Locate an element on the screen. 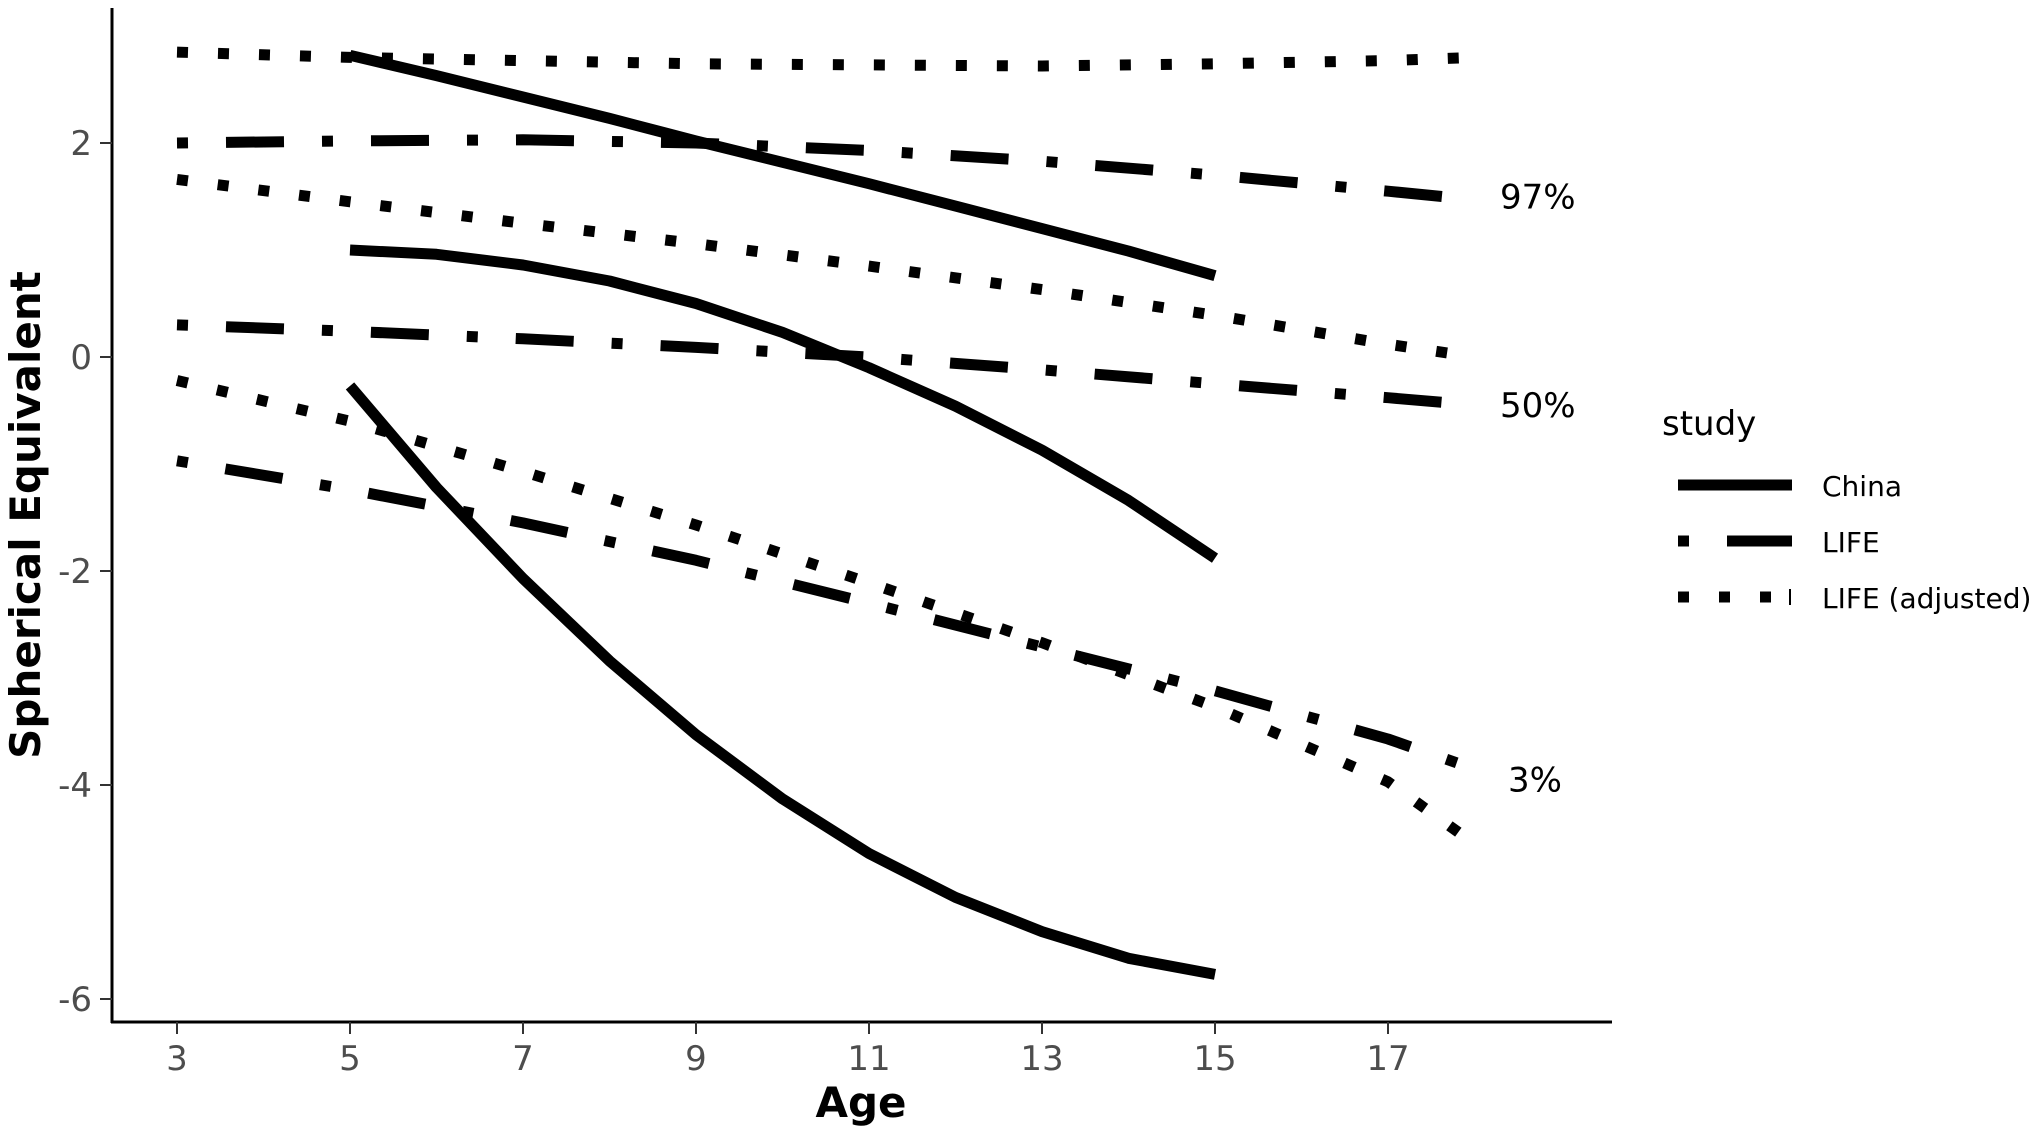  x-tick-label: 3 is located at coordinates (177, 1059).